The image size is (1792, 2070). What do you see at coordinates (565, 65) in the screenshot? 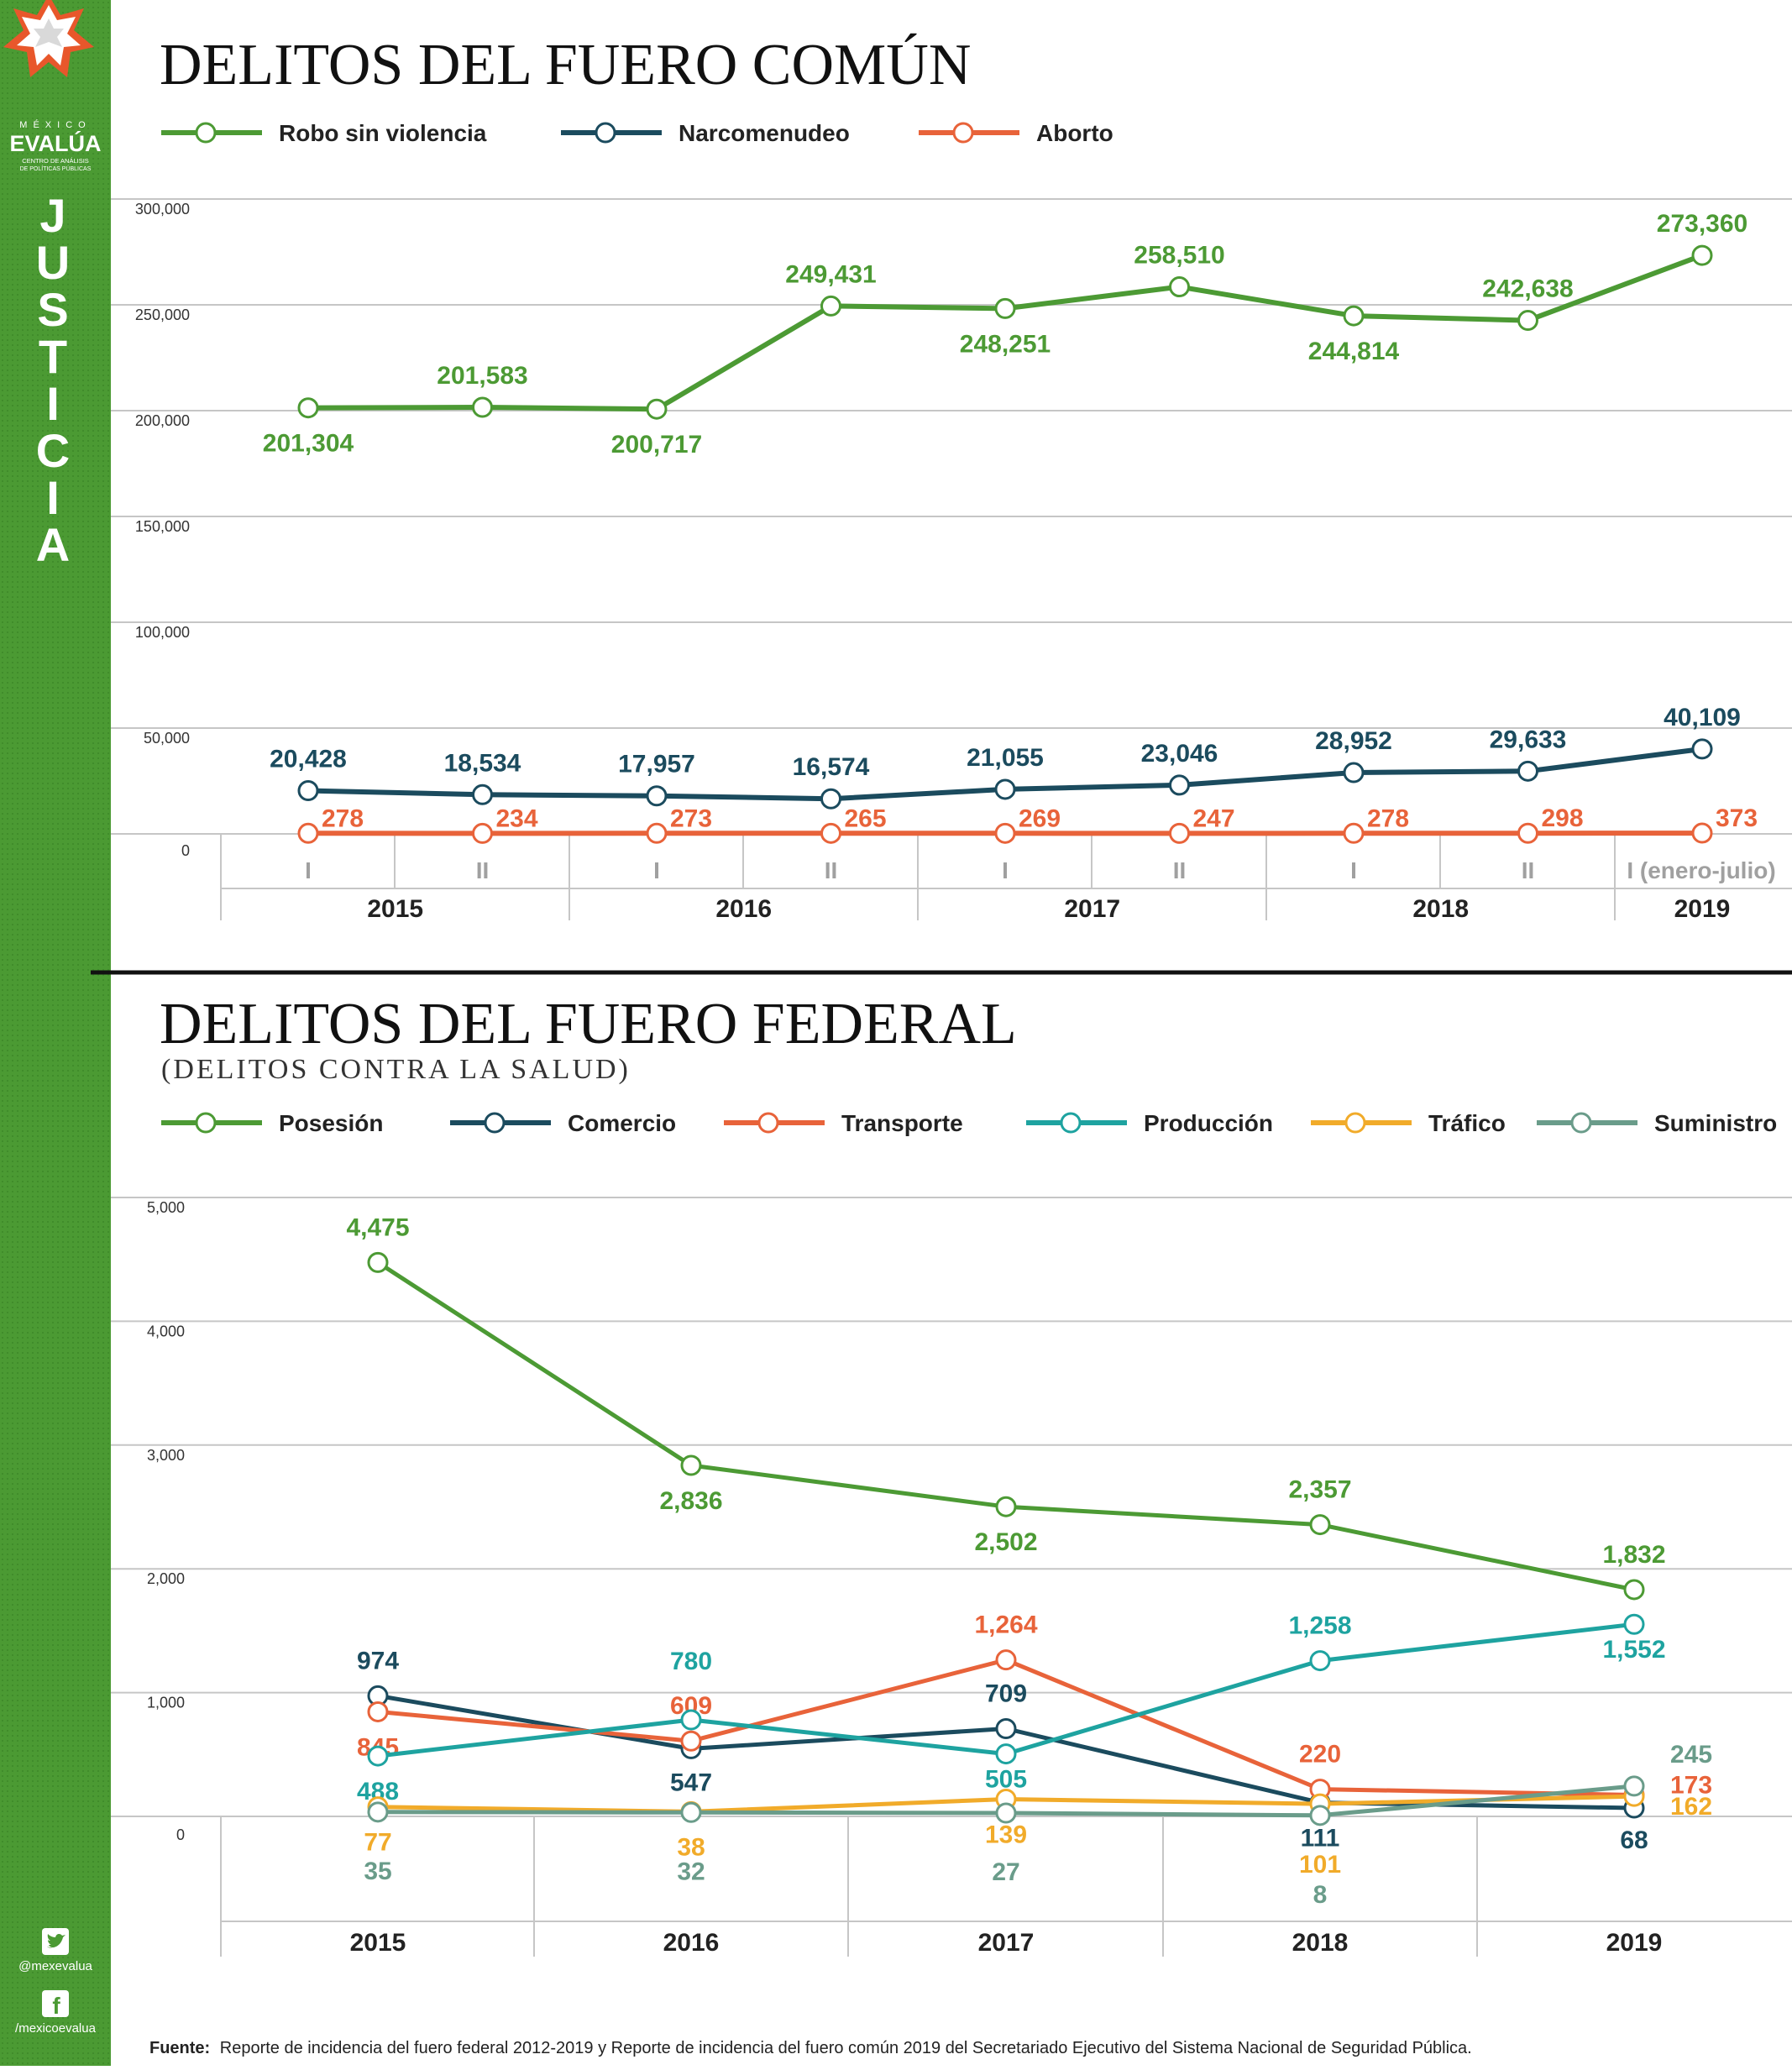
I see `chart-title: DELITOS DEL FUERO COMÚN` at bounding box center [565, 65].